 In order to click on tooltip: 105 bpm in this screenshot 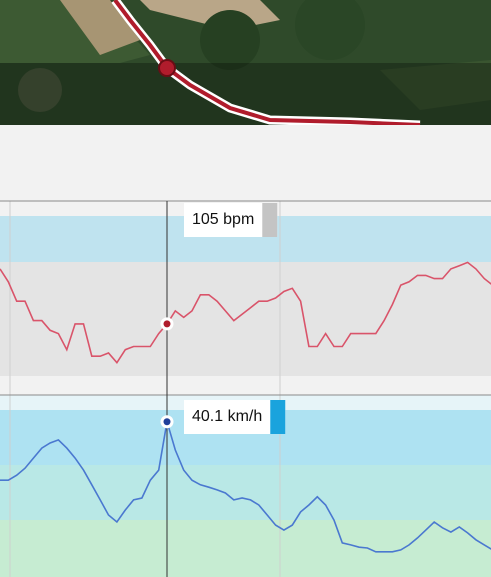, I will do `click(231, 220)`.